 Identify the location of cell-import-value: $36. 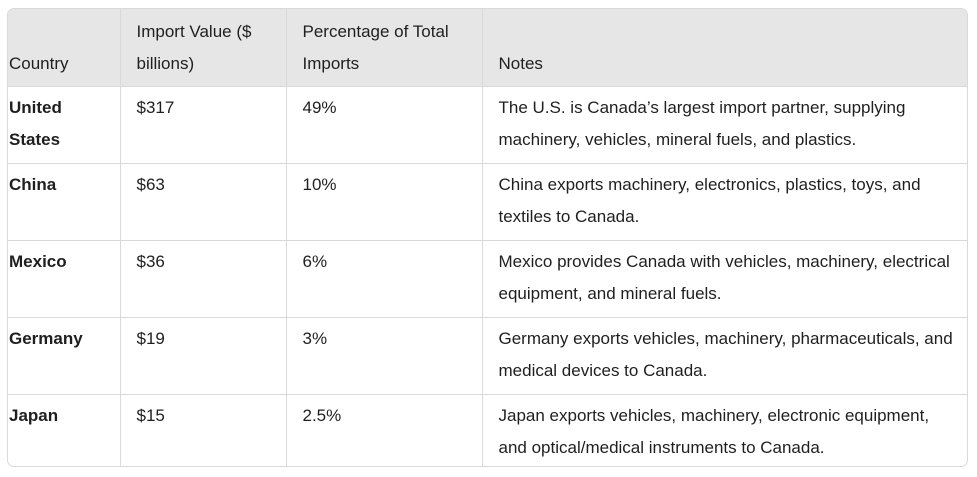
(203, 278).